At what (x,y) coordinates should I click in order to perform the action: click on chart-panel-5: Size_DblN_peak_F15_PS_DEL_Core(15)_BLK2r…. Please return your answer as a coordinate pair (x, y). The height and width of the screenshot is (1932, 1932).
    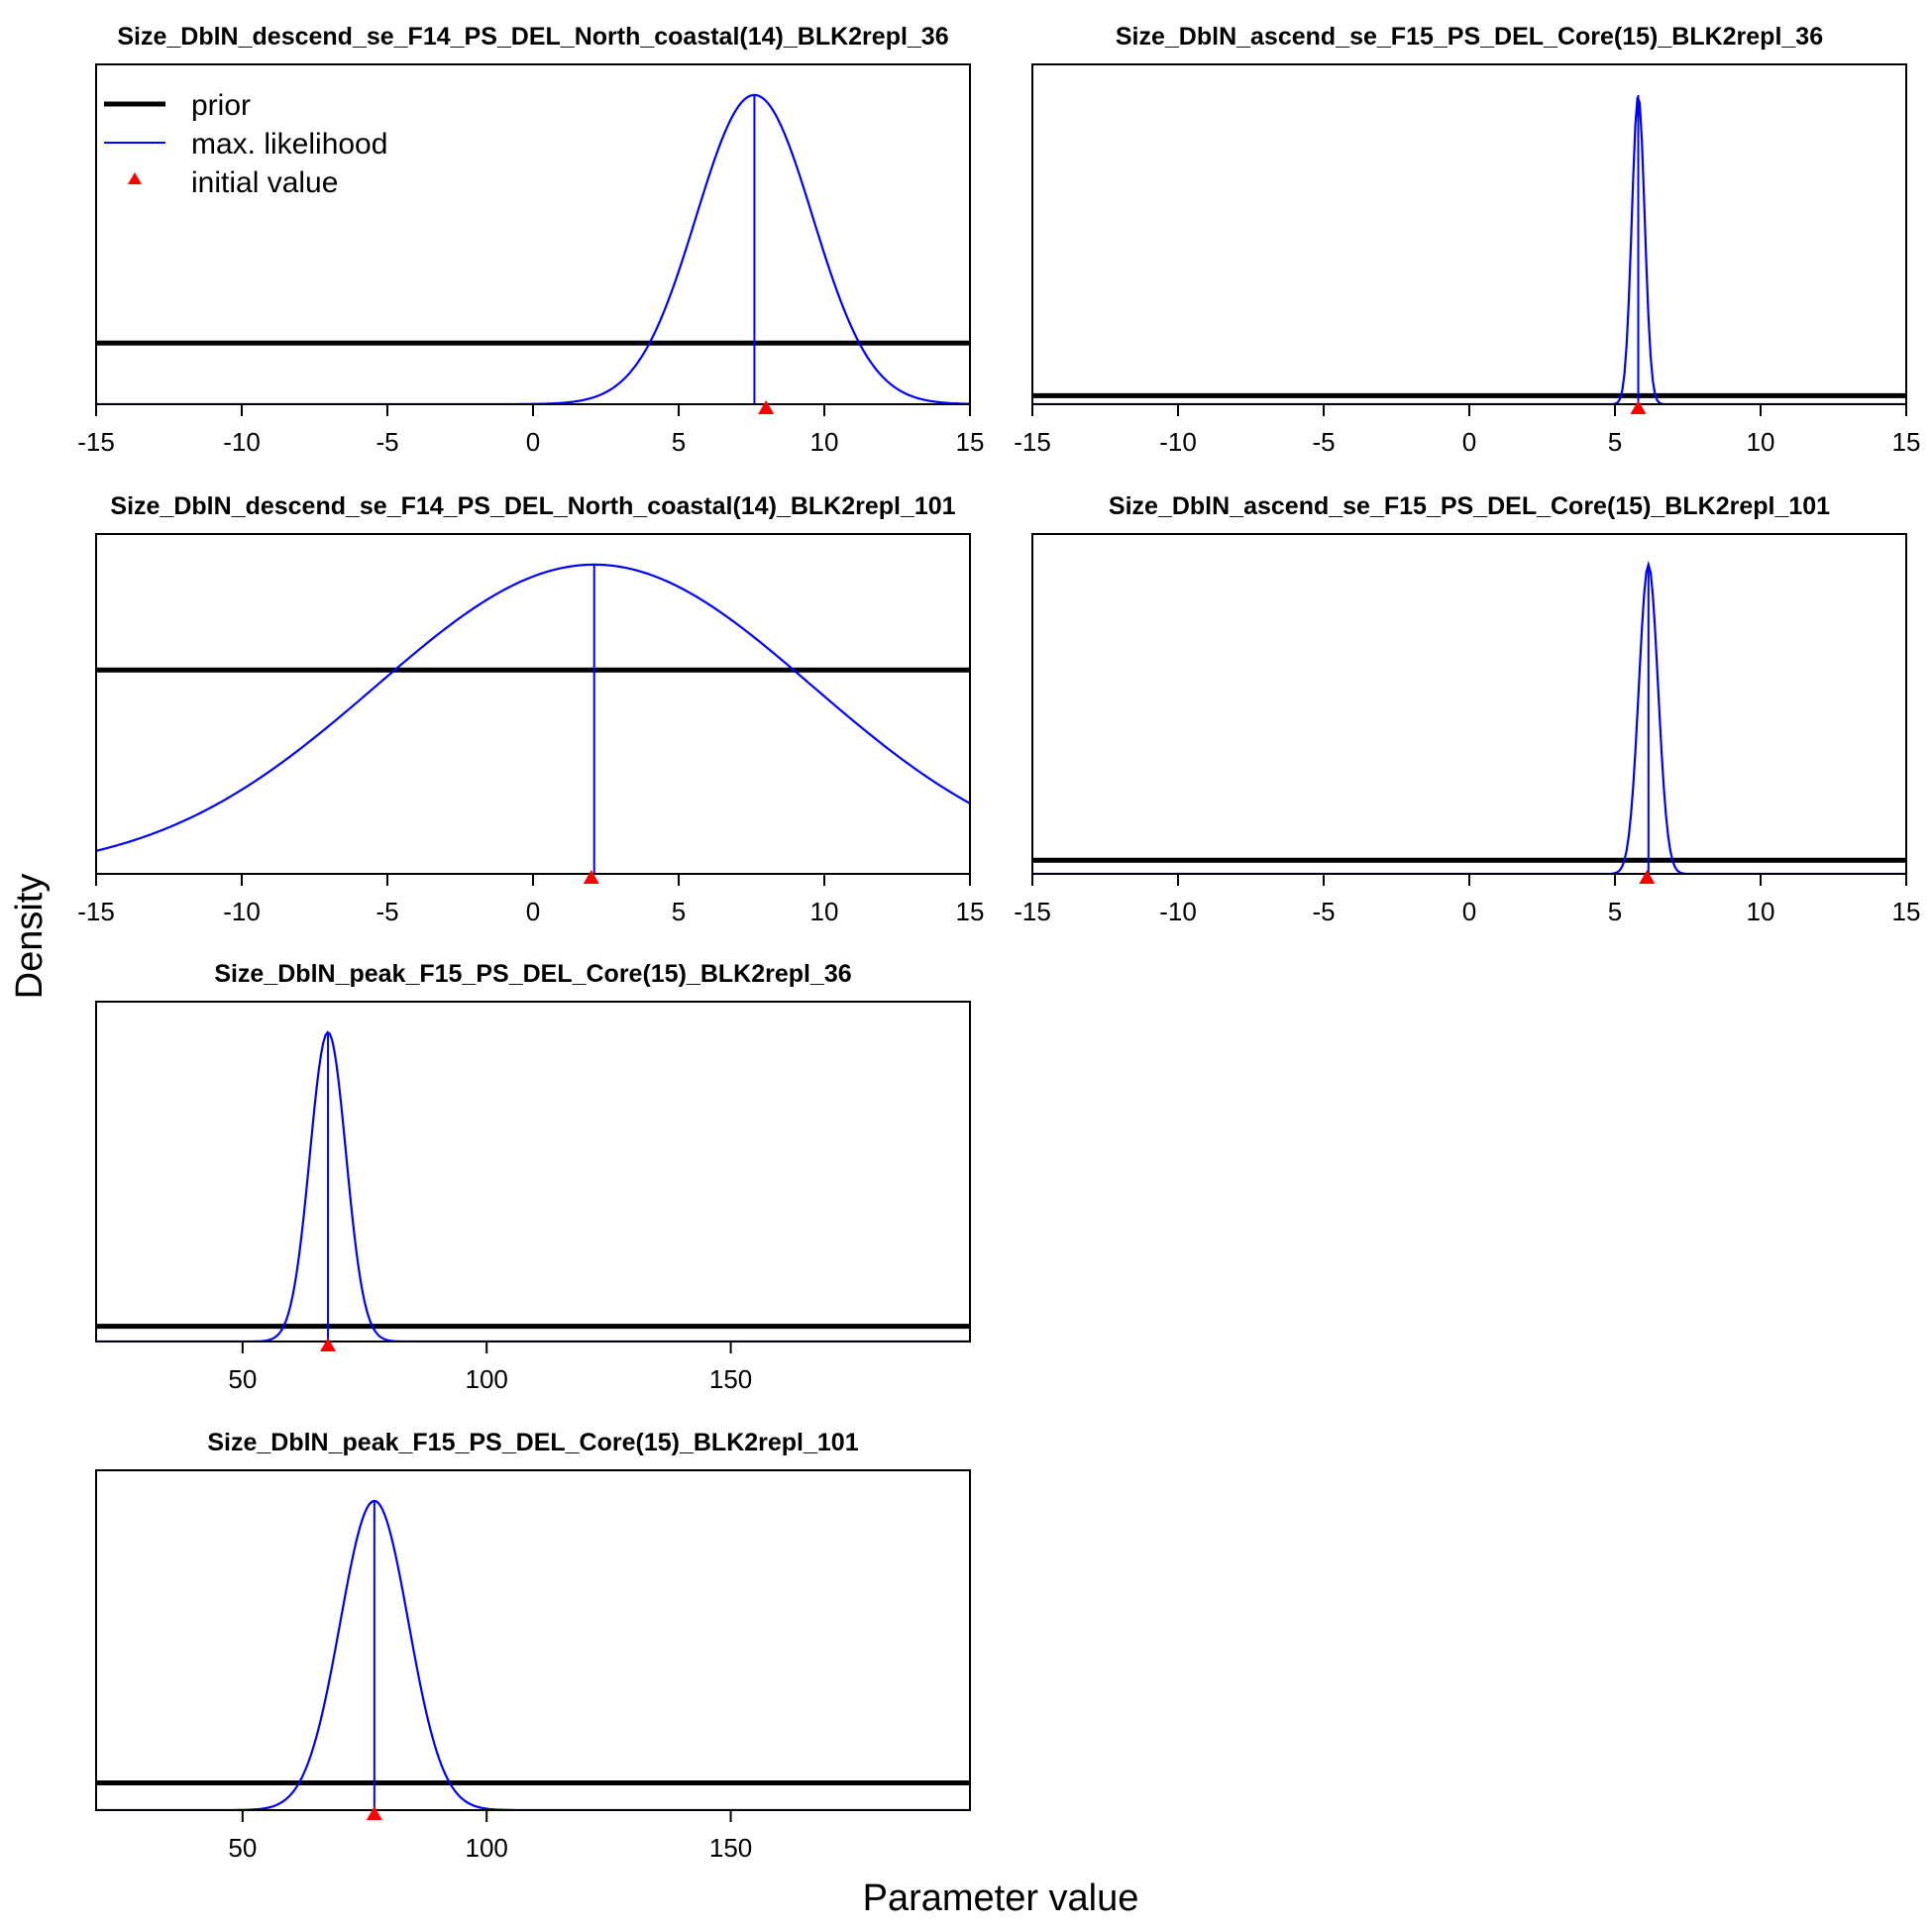
    Looking at the image, I should click on (533, 1177).